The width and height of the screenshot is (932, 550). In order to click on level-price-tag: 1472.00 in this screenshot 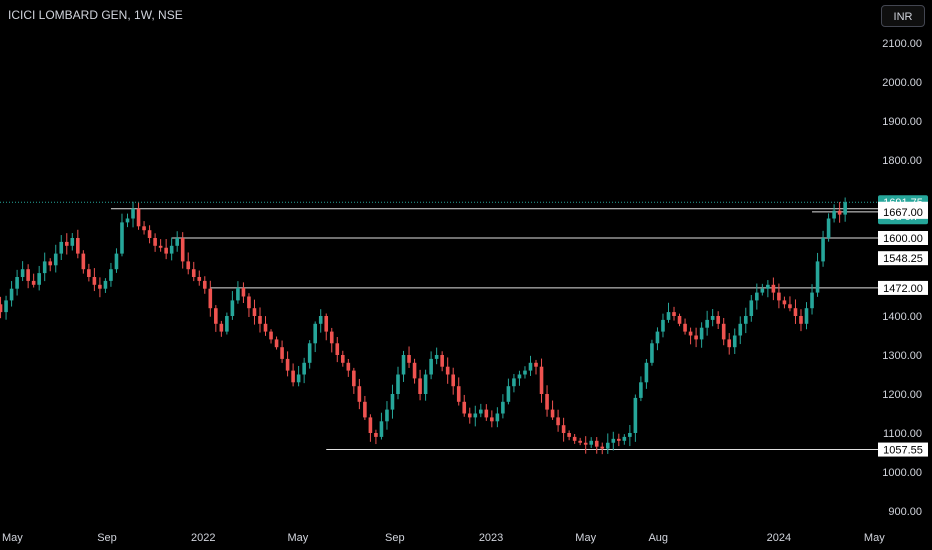, I will do `click(903, 287)`.